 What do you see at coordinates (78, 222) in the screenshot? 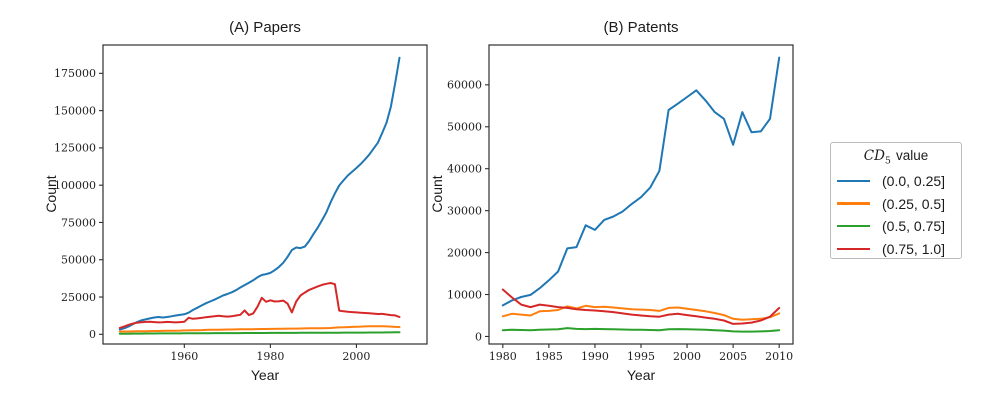
I see `y-tick-label: 75000` at bounding box center [78, 222].